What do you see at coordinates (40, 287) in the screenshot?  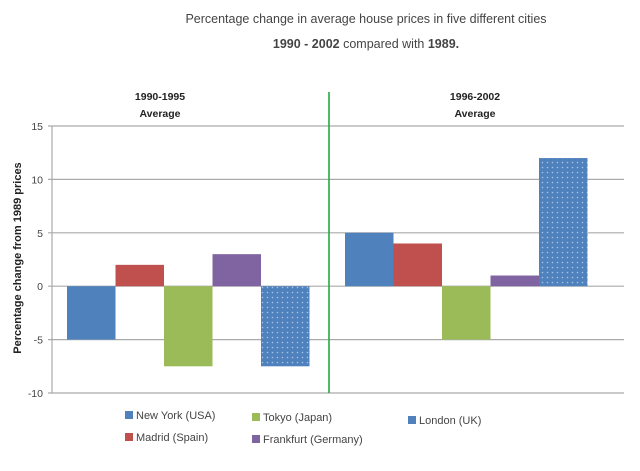 I see `y-tick-label: 0` at bounding box center [40, 287].